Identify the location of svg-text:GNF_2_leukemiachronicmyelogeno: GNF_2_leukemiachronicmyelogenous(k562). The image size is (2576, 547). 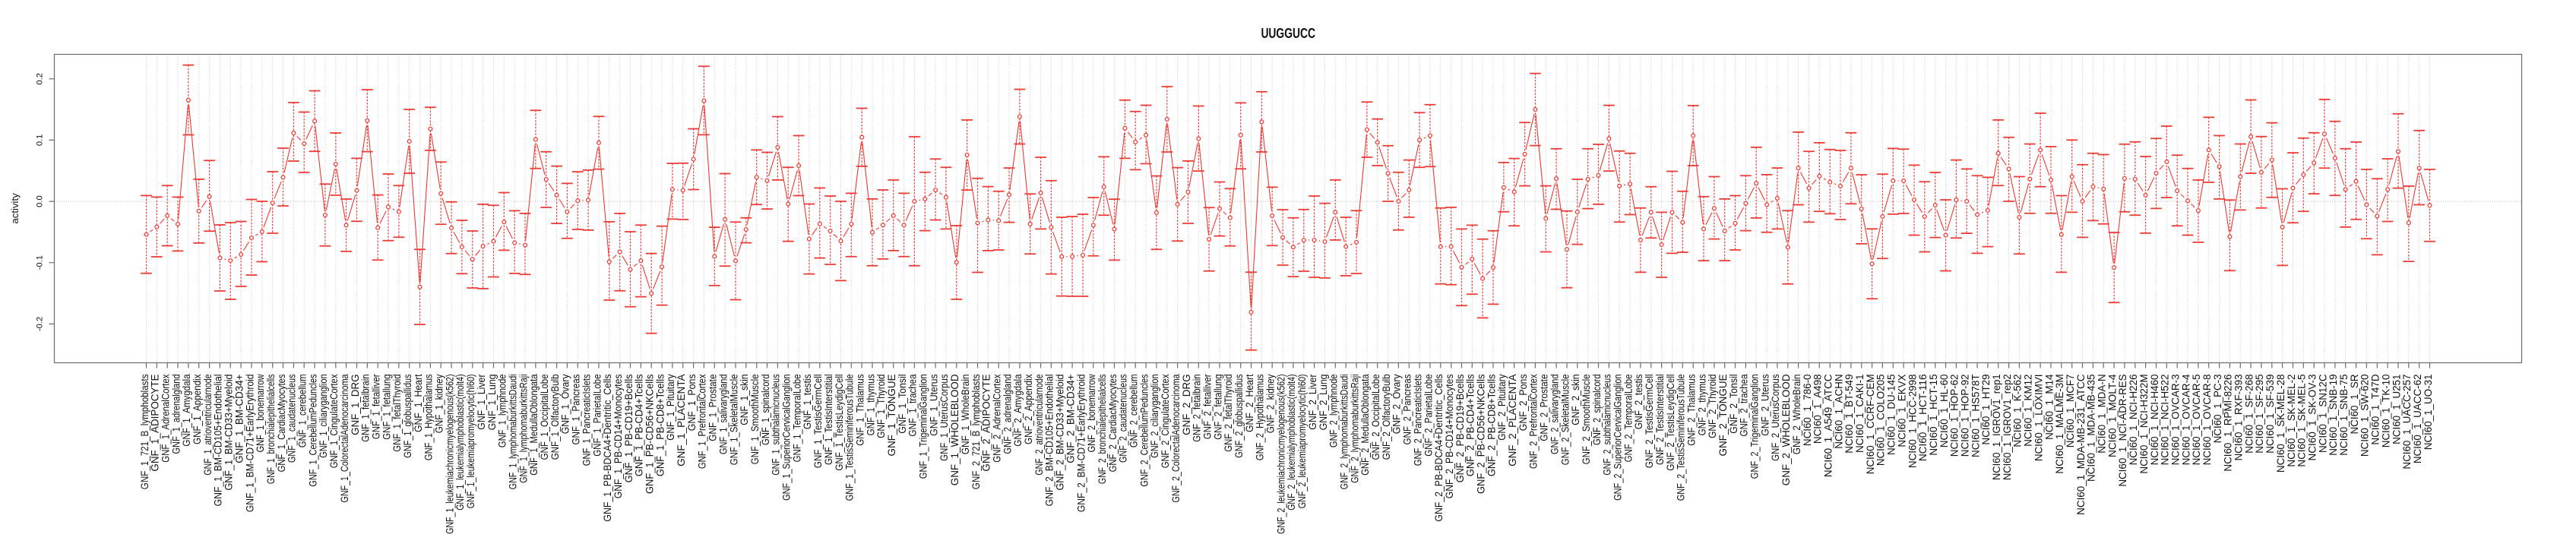
(1280, 454).